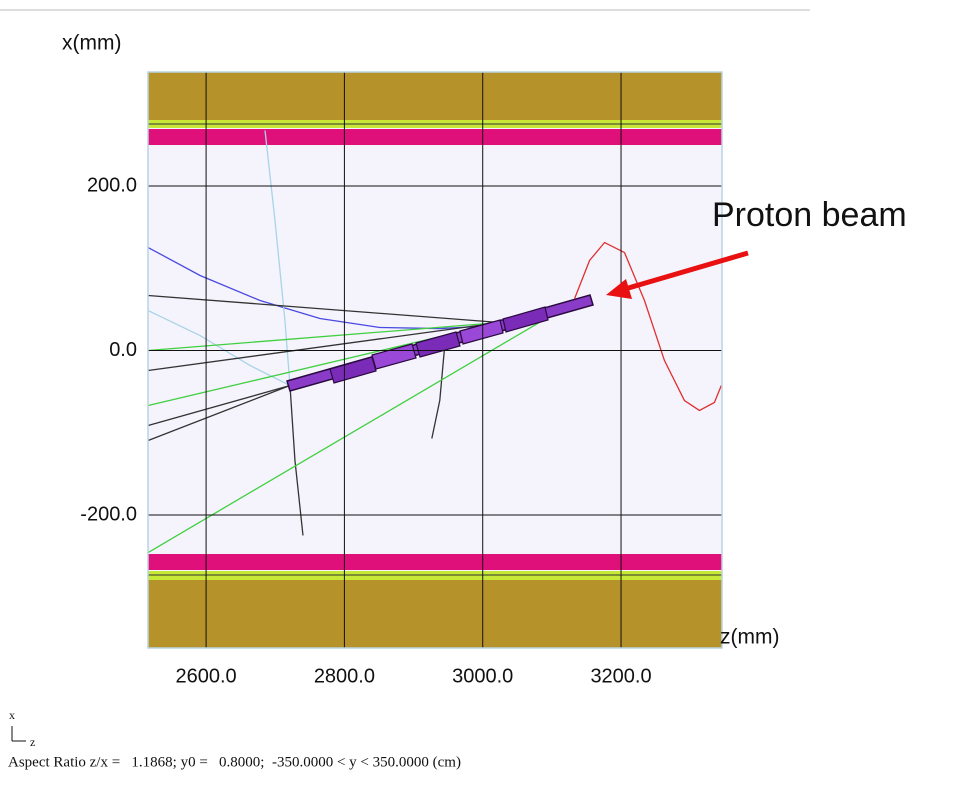 The image size is (969, 792). I want to click on x-tick-label: 2800.0, so click(344, 676).